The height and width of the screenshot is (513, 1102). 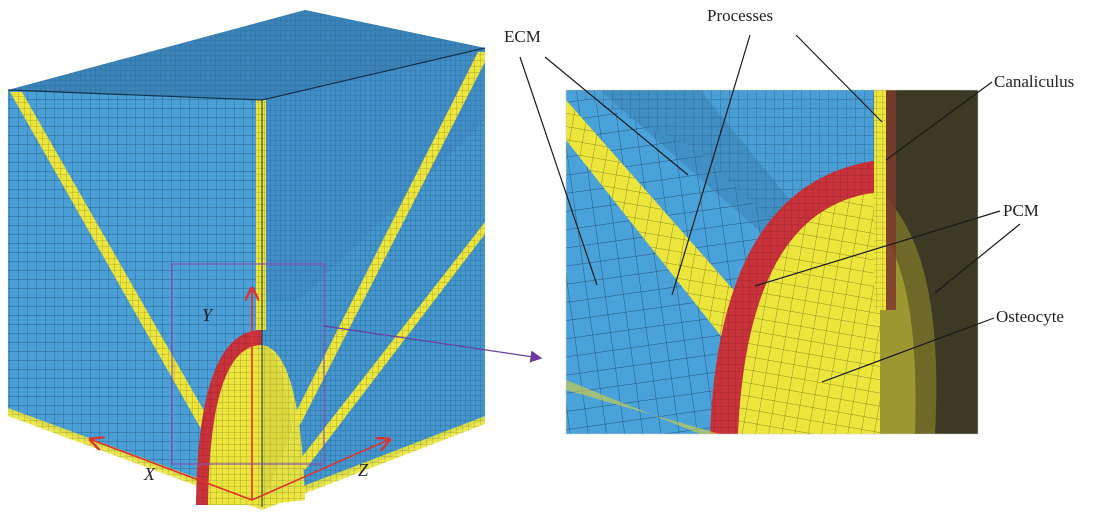 What do you see at coordinates (319, 470) in the screenshot?
I see `z-axis-arrow` at bounding box center [319, 470].